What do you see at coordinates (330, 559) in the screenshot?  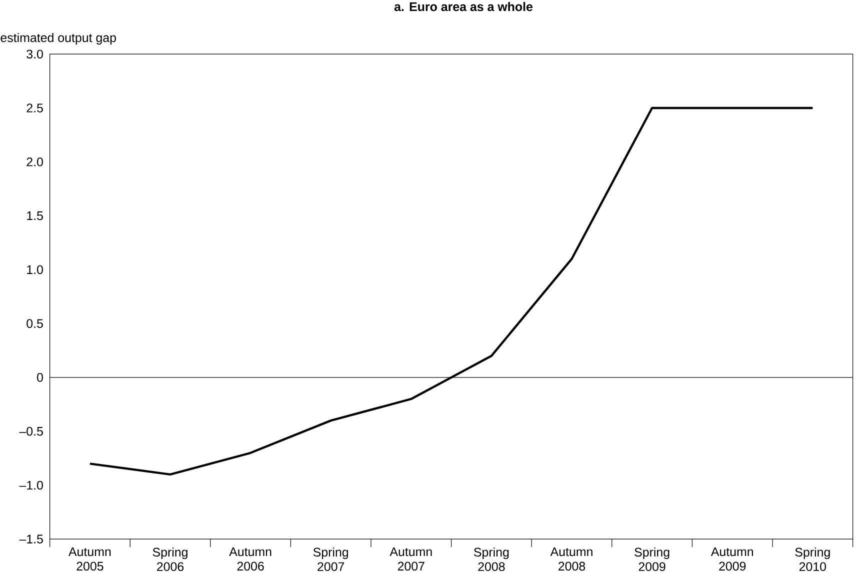 I see `x-tick-label: Spring 2007` at bounding box center [330, 559].